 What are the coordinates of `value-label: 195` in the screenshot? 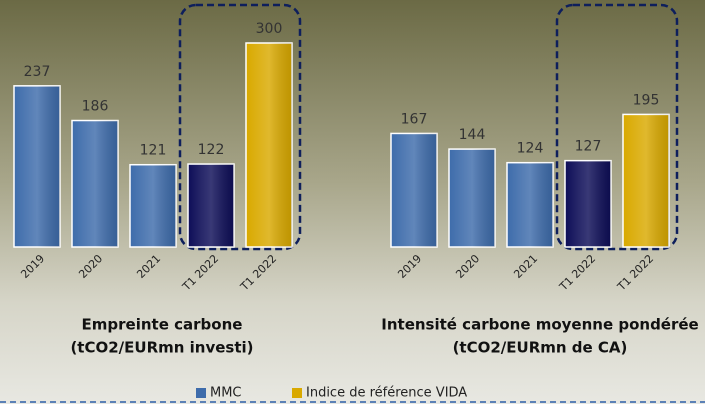 It's located at (646, 100).